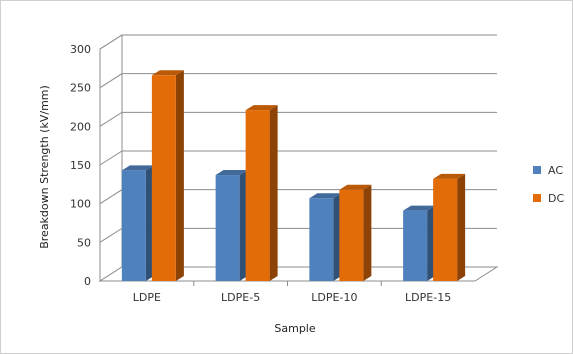 The height and width of the screenshot is (354, 573). I want to click on legend-item-ac: AC, so click(548, 170).